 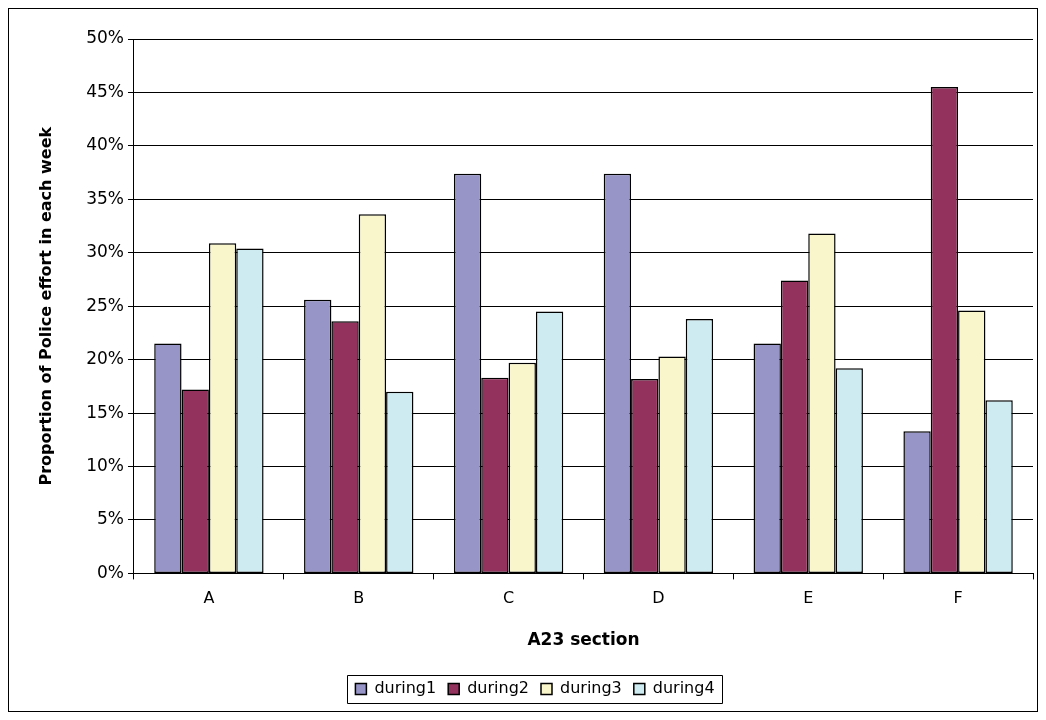 I want to click on y-tick-label: 5%, so click(x=110, y=518).